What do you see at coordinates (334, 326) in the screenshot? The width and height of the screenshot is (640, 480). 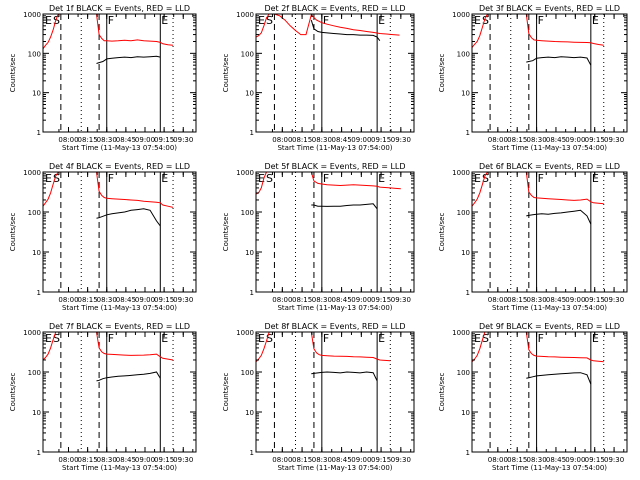 I see `panel-title: Det 8f BLACK = Events, RED = LLD` at bounding box center [334, 326].